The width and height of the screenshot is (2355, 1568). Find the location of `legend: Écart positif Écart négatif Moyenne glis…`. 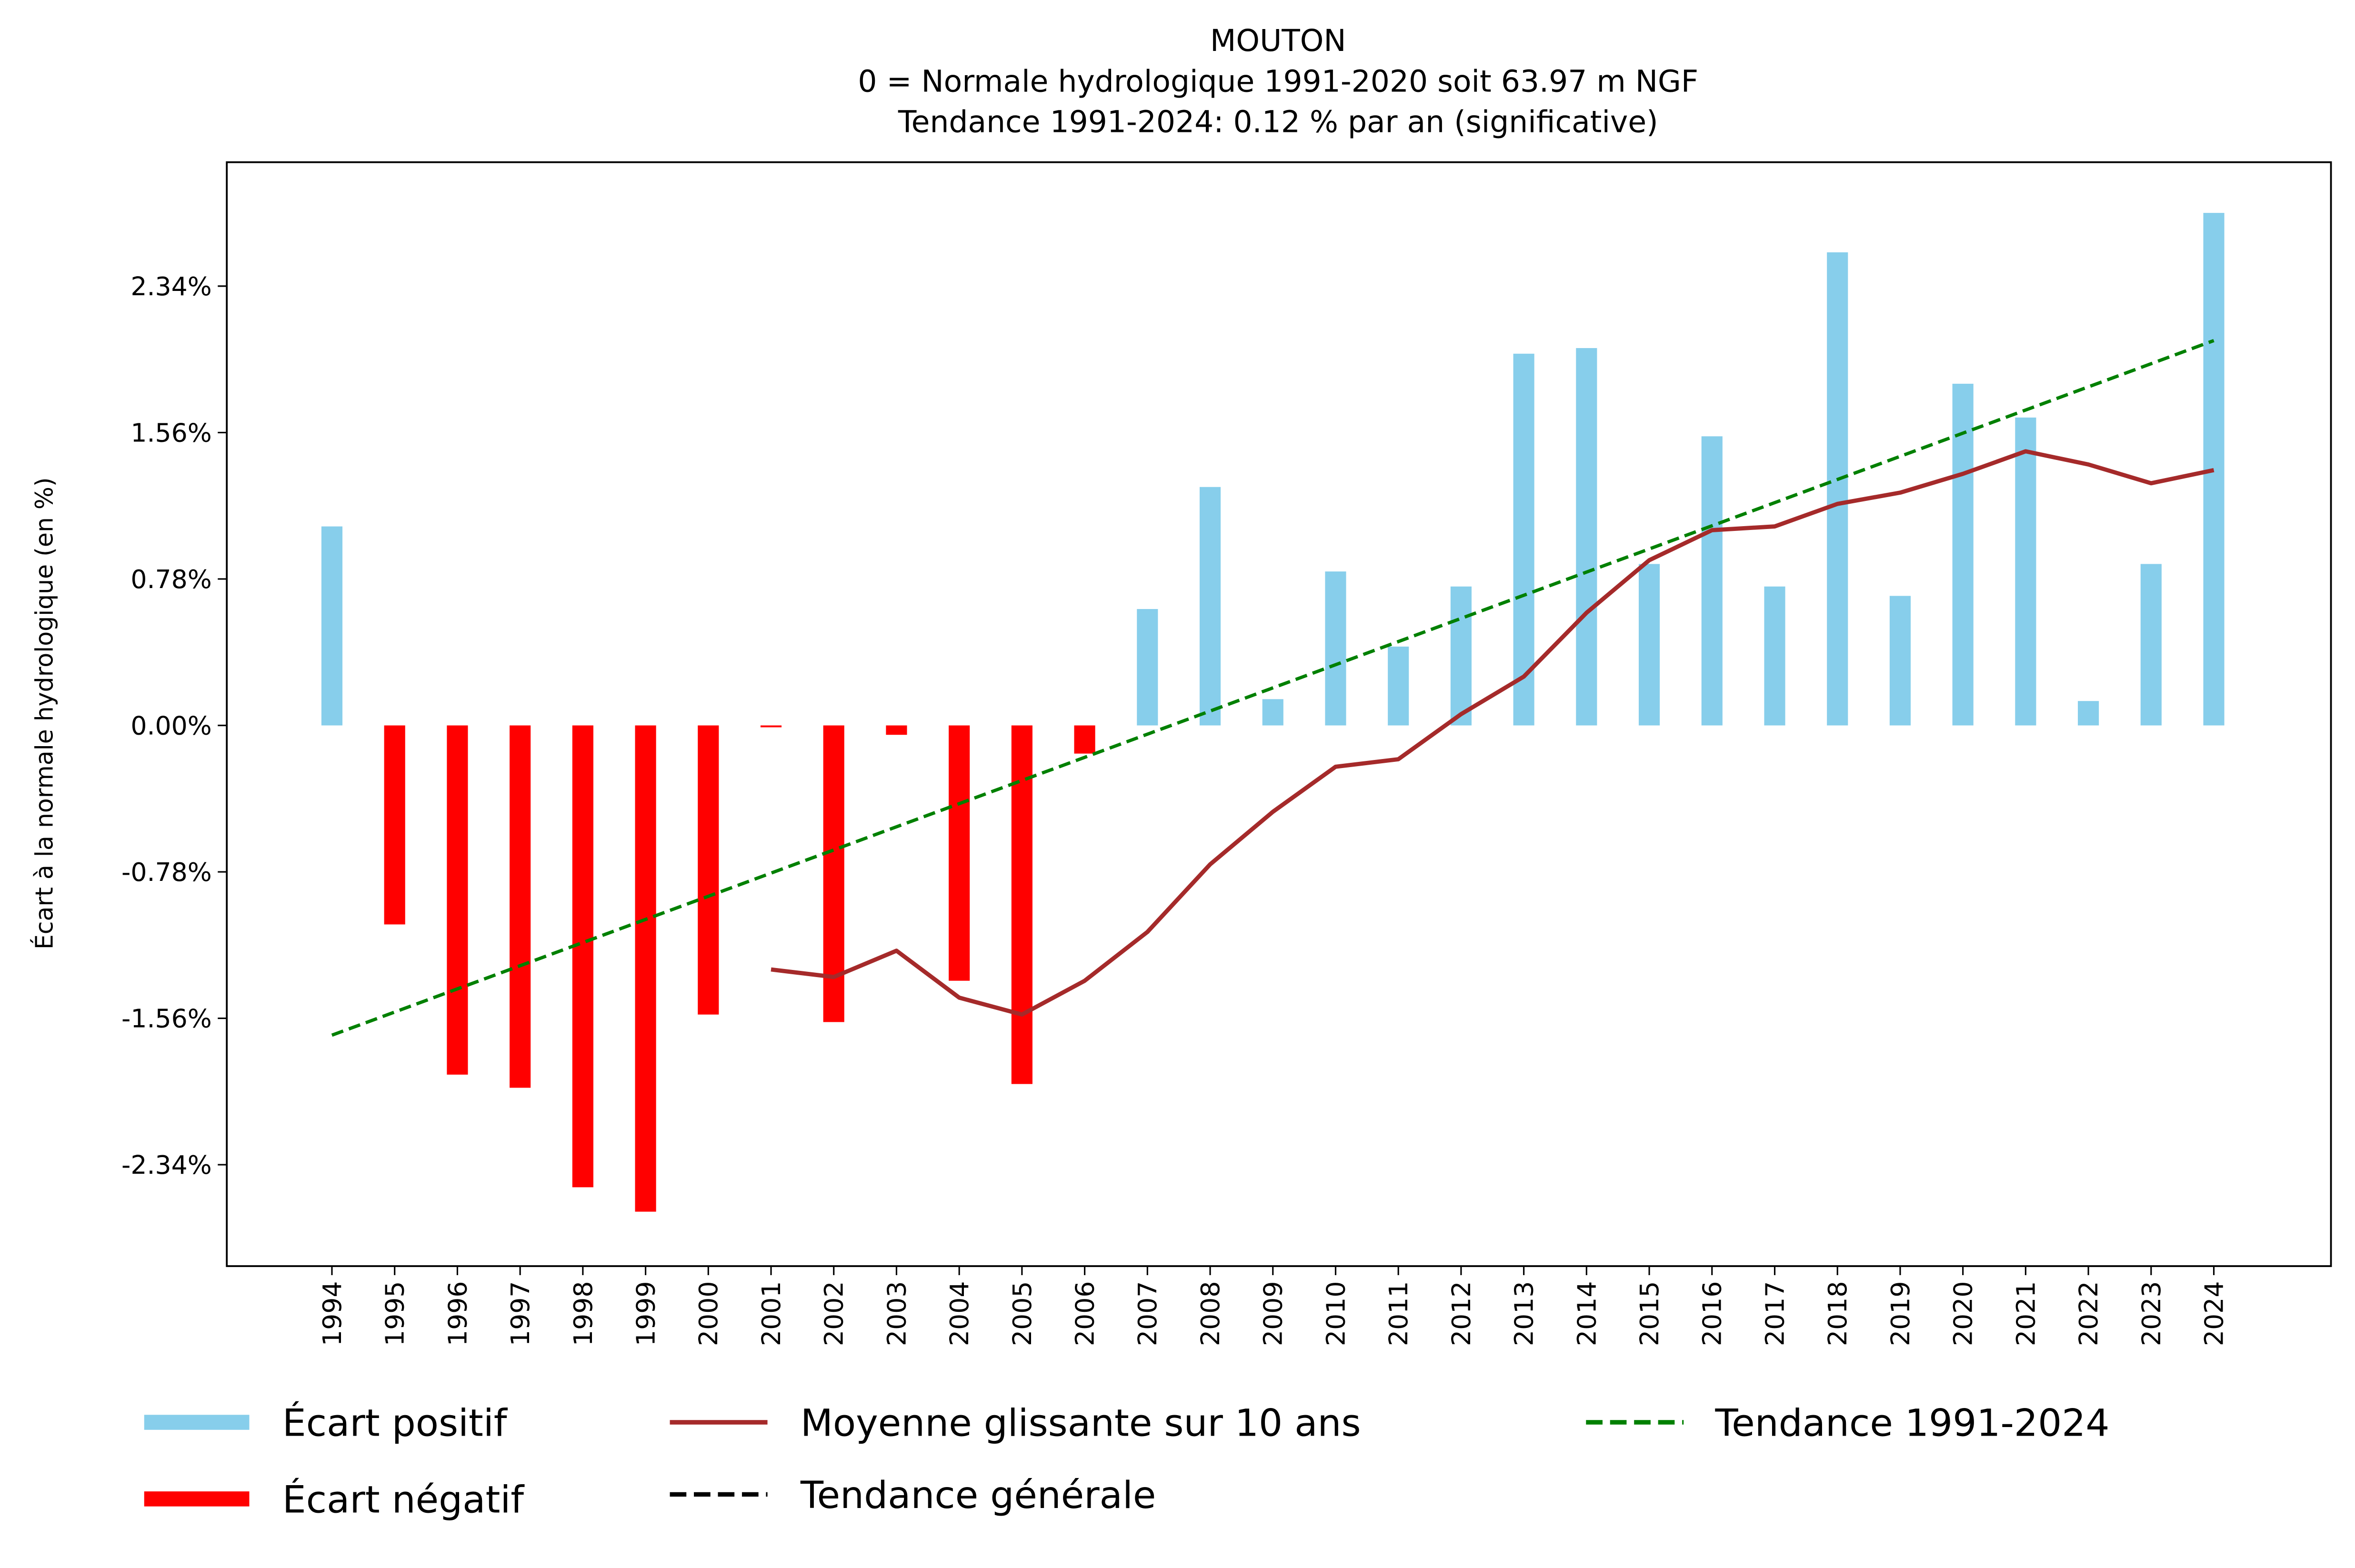

legend: Écart positif Écart négatif Moyenne glis… is located at coordinates (1127, 1461).